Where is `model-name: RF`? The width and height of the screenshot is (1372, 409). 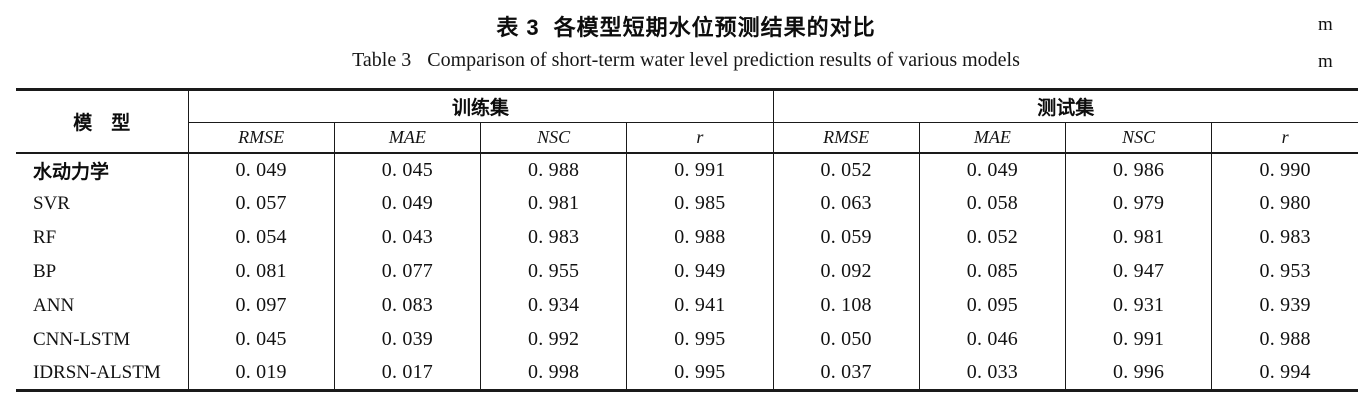 model-name: RF is located at coordinates (102, 237).